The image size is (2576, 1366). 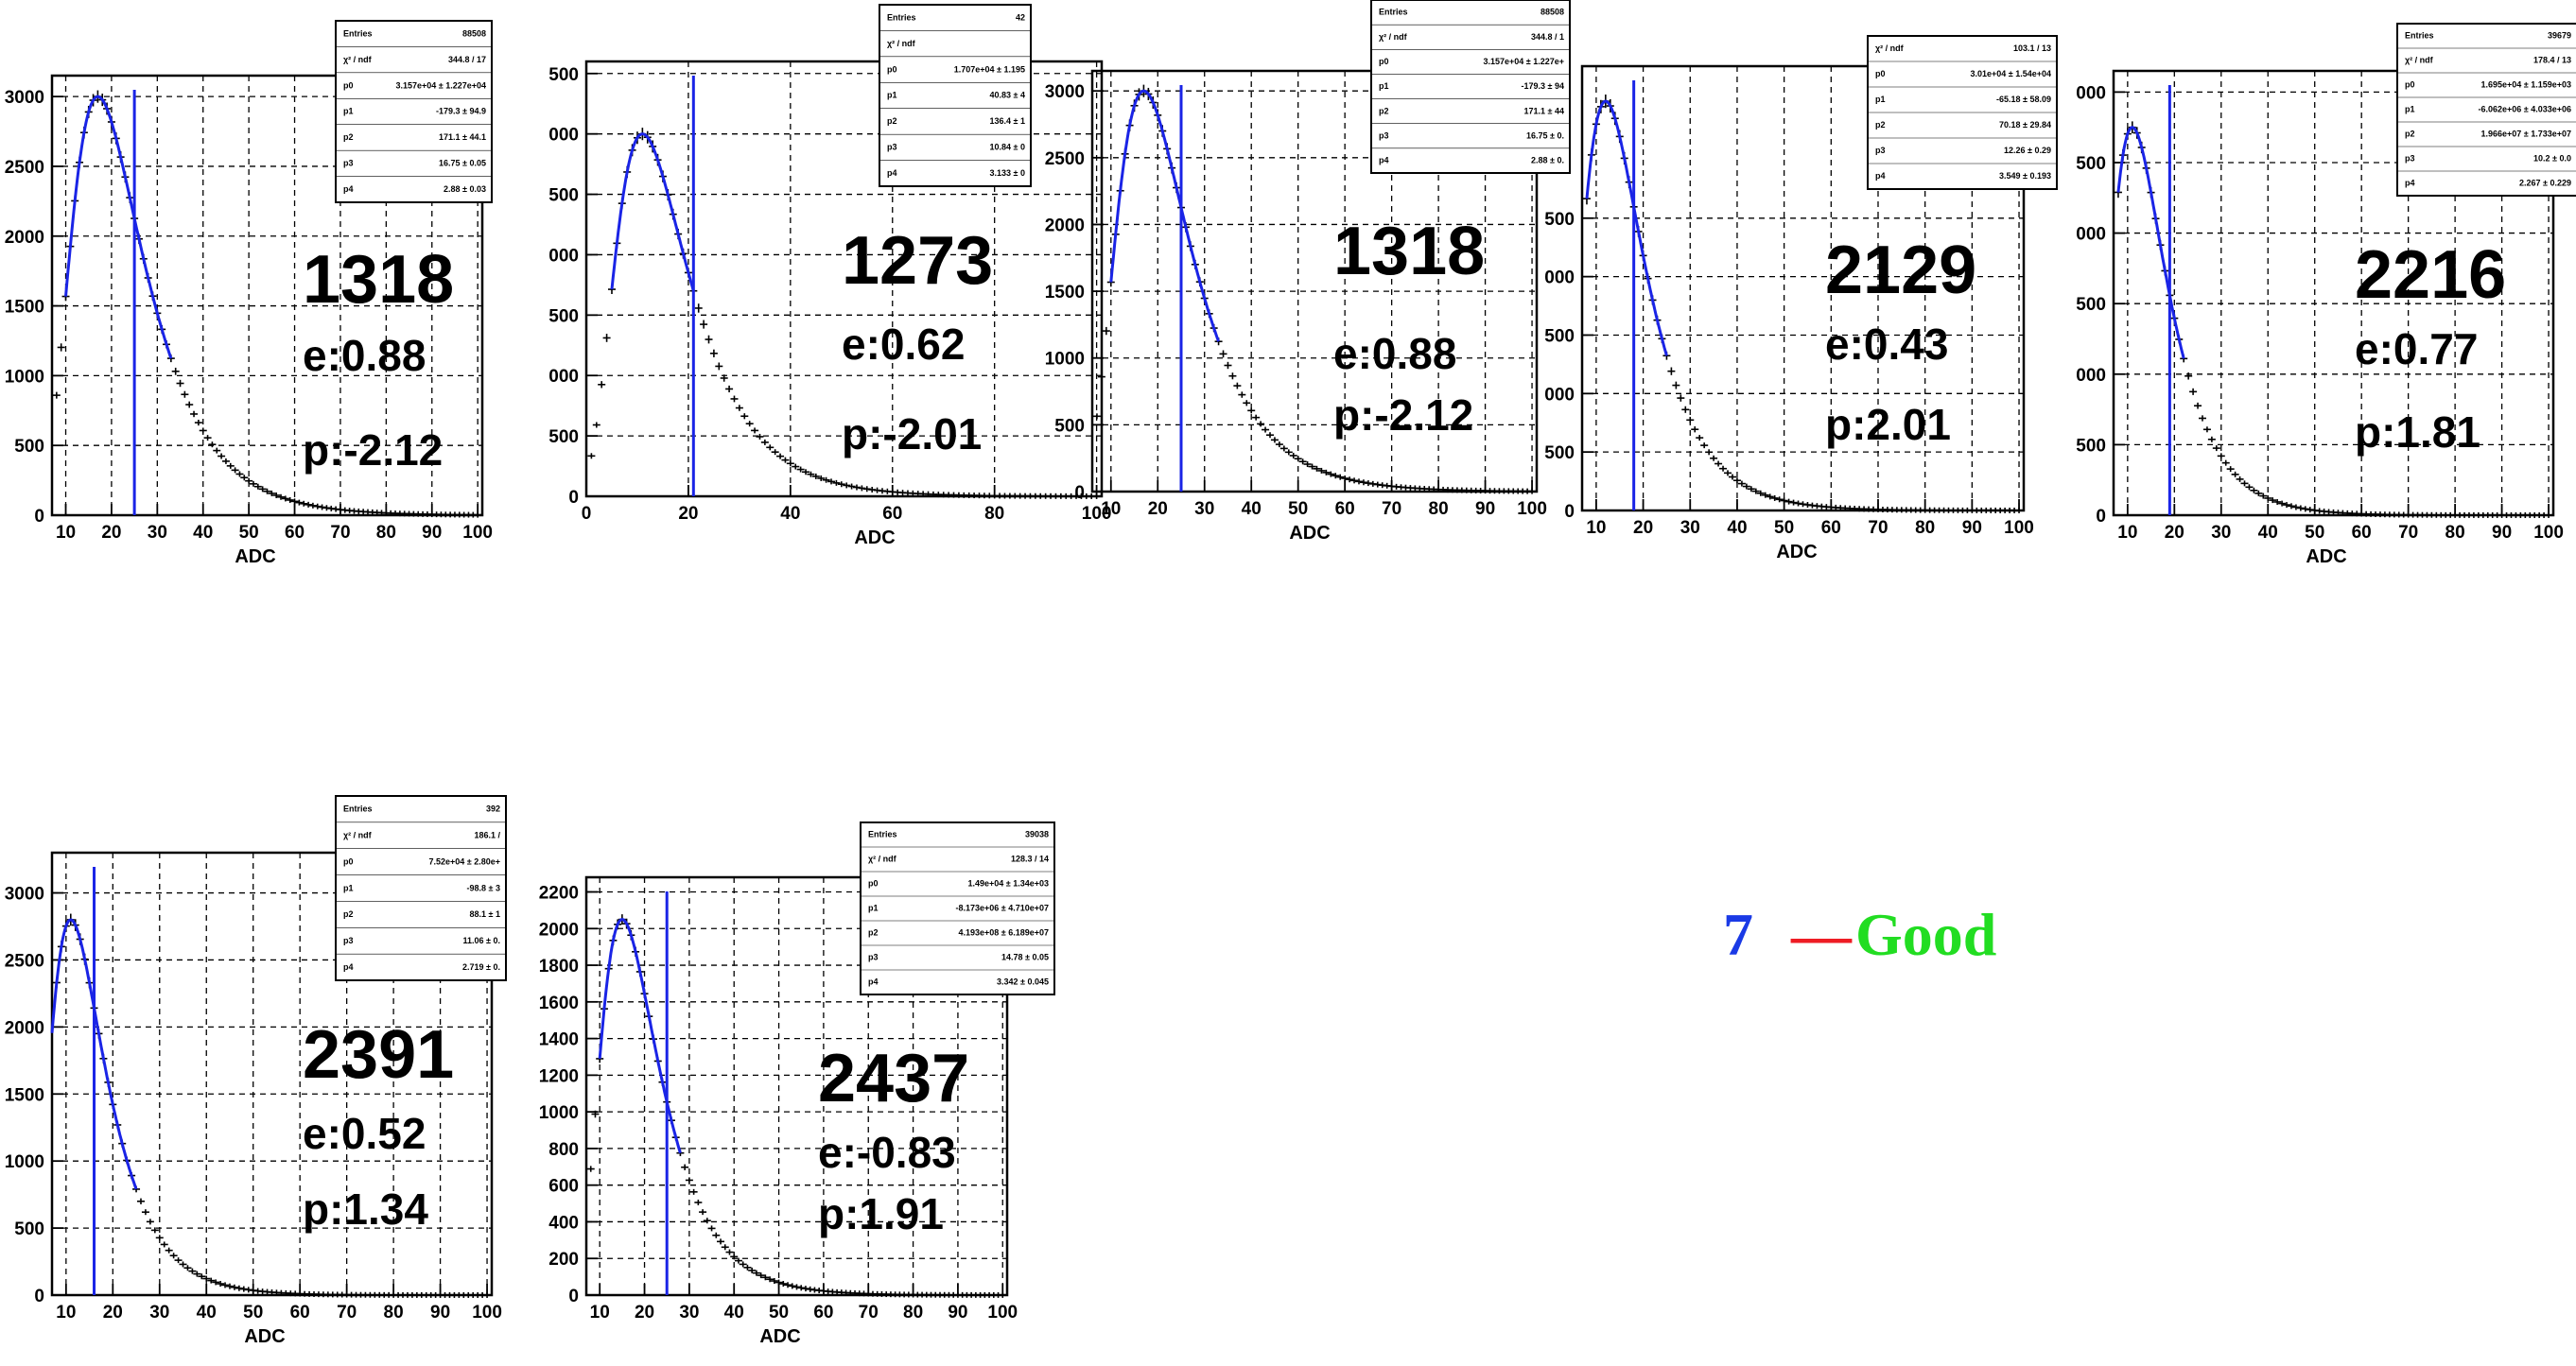 I want to click on stats-value: 3.549 ± 0.193, so click(x=2025, y=176).